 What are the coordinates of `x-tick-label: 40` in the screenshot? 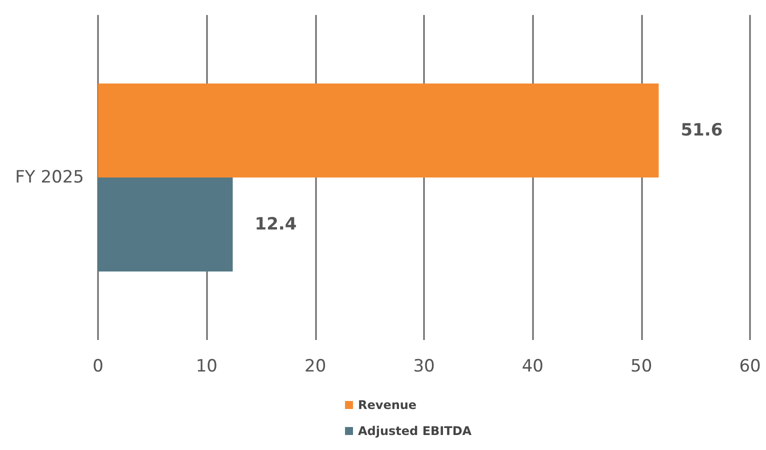 It's located at (533, 366).